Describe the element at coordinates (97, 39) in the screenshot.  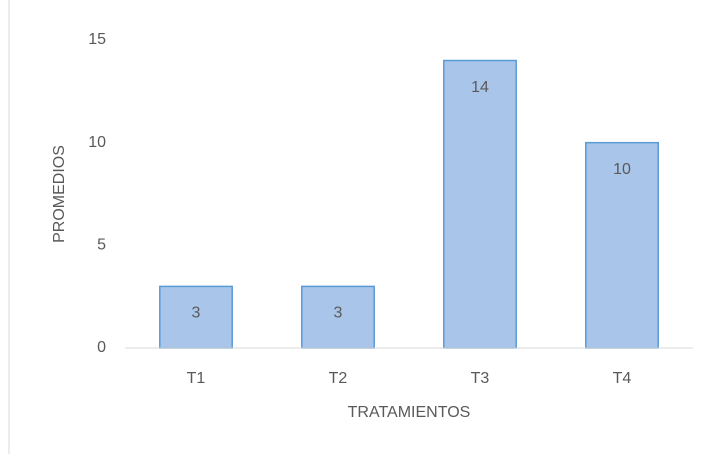
I see `y-tick-label: 15` at that location.